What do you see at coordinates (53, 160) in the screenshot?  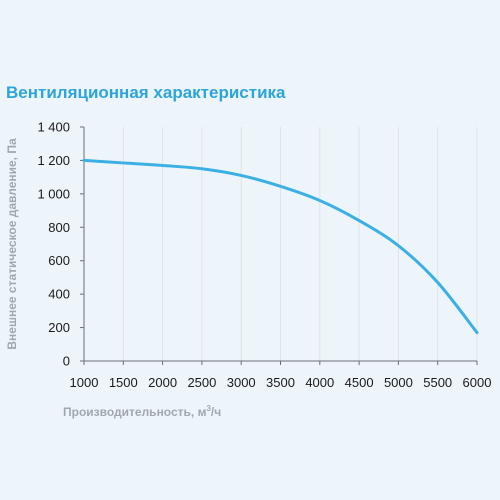 I see `y-tick-label: 1 200` at bounding box center [53, 160].